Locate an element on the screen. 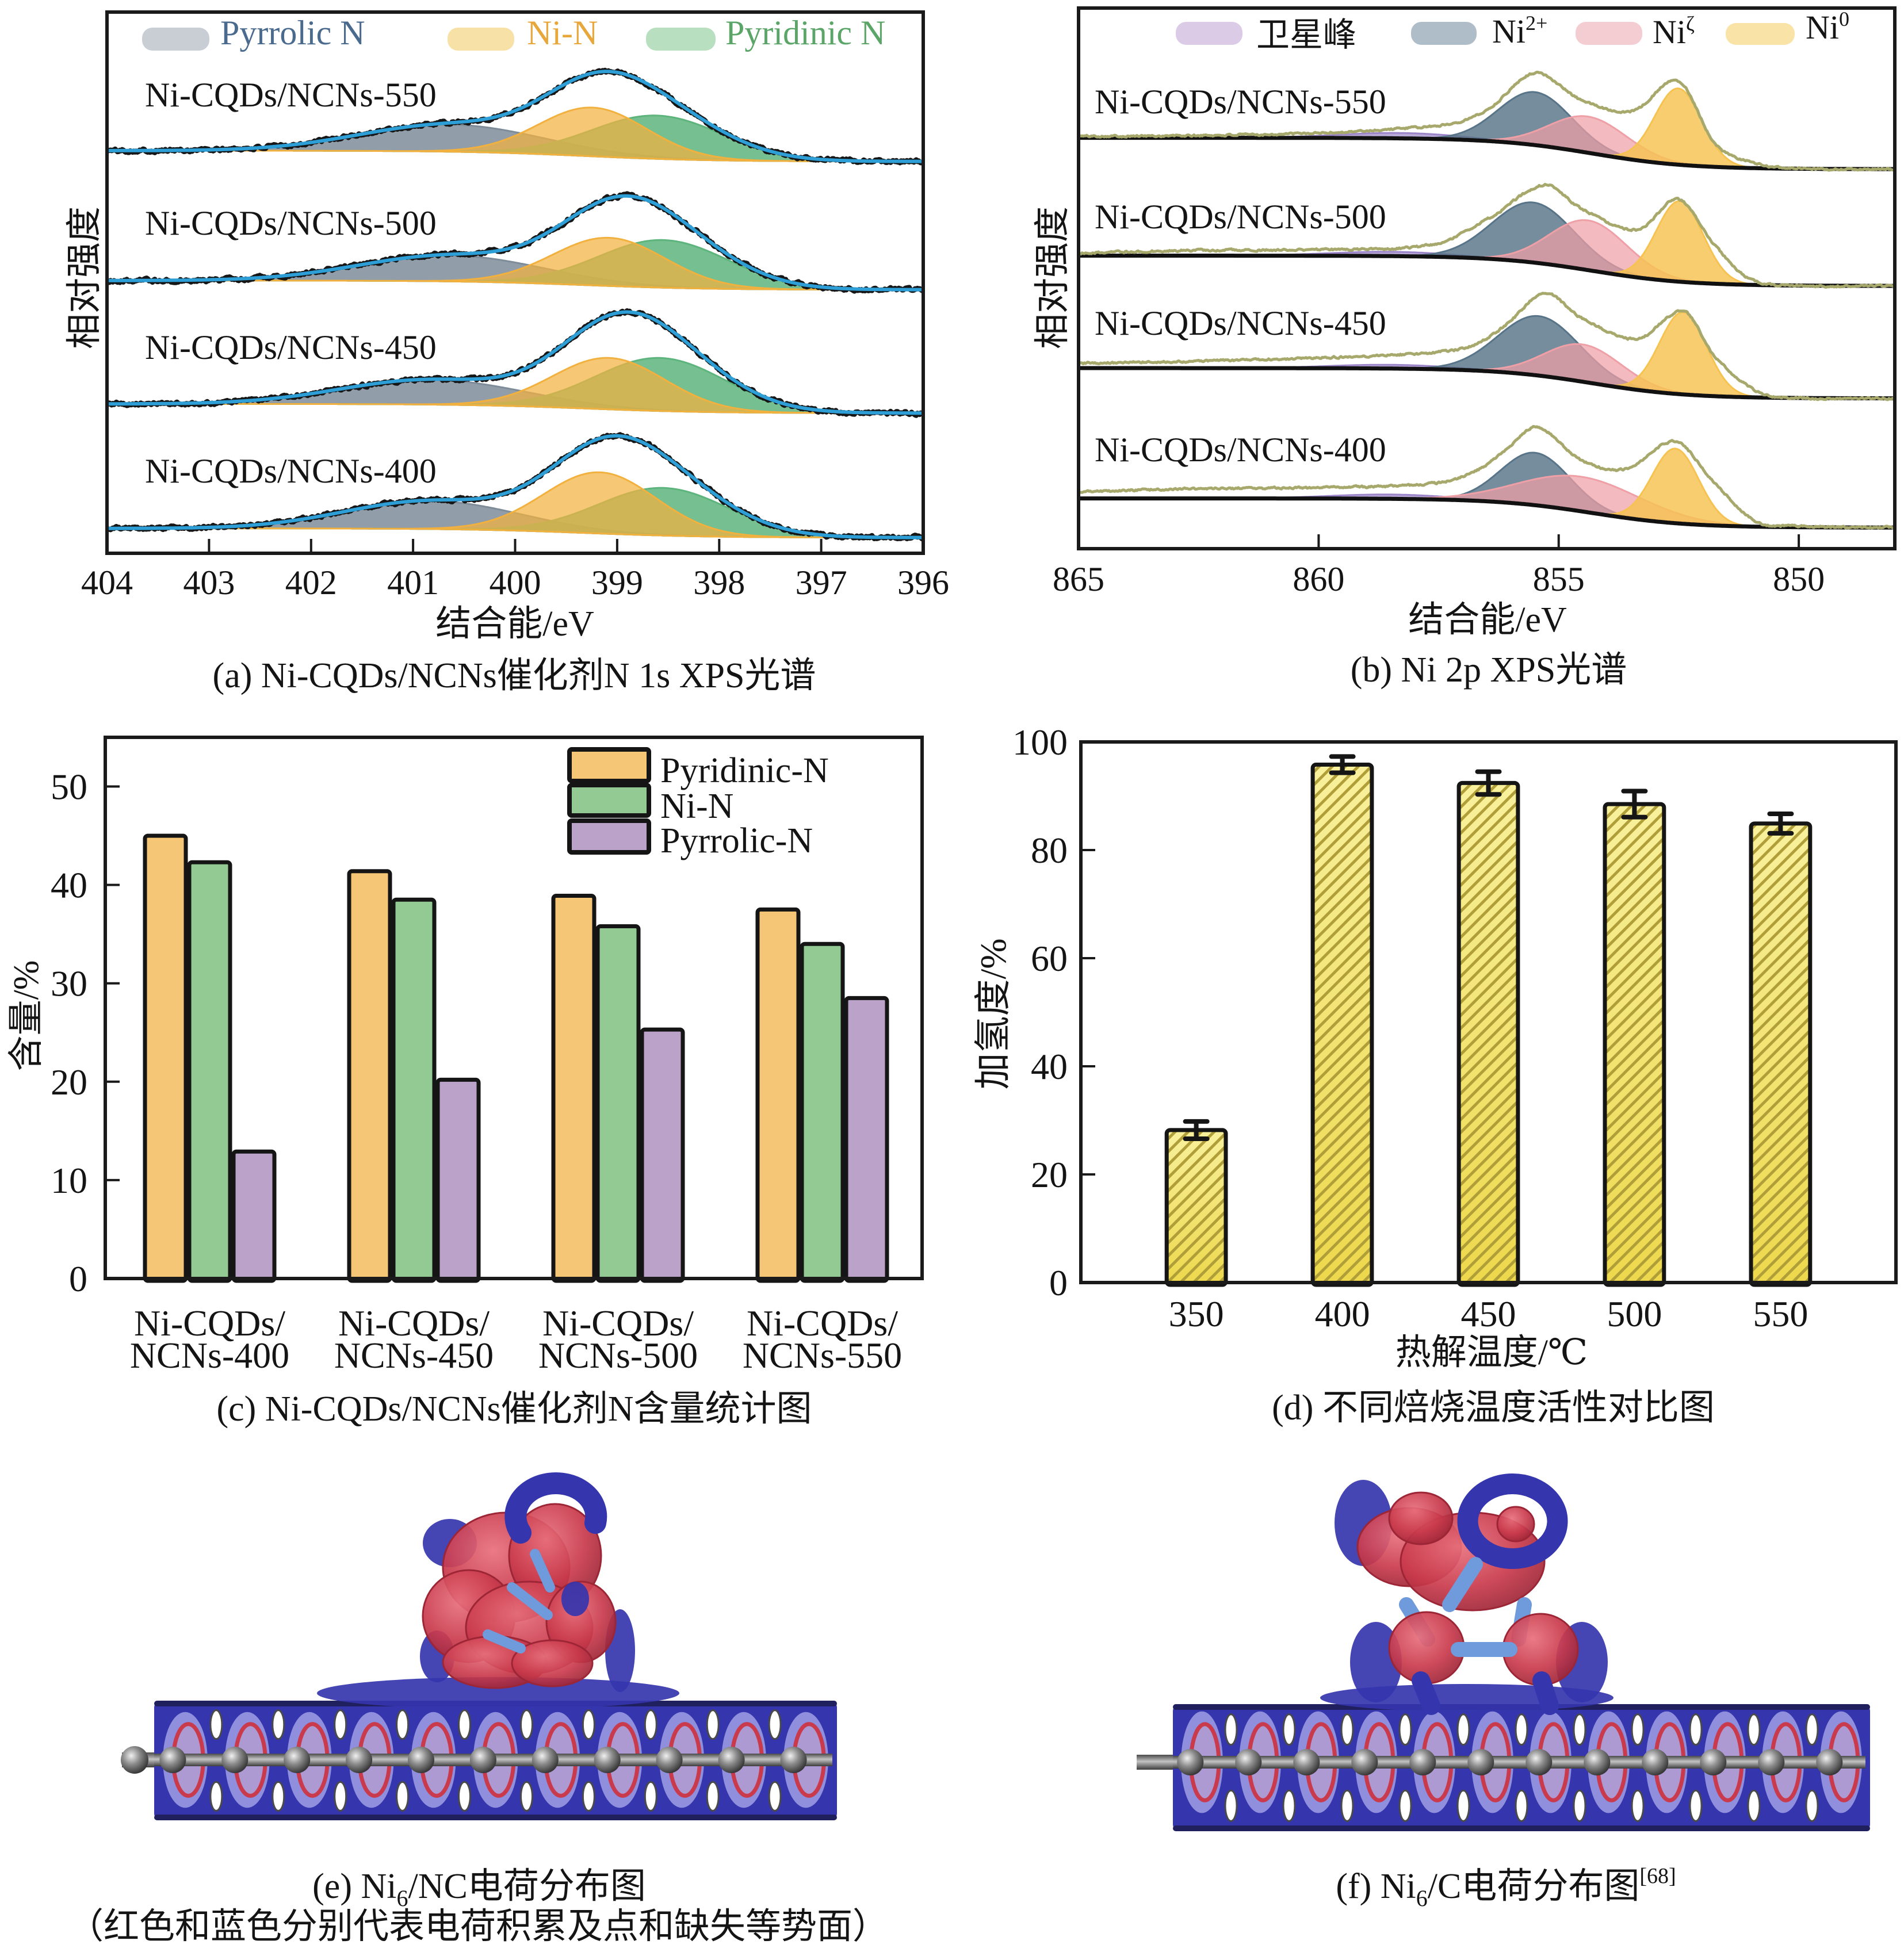 The image size is (1904, 1952). y-tick-label: 50 is located at coordinates (69, 787).